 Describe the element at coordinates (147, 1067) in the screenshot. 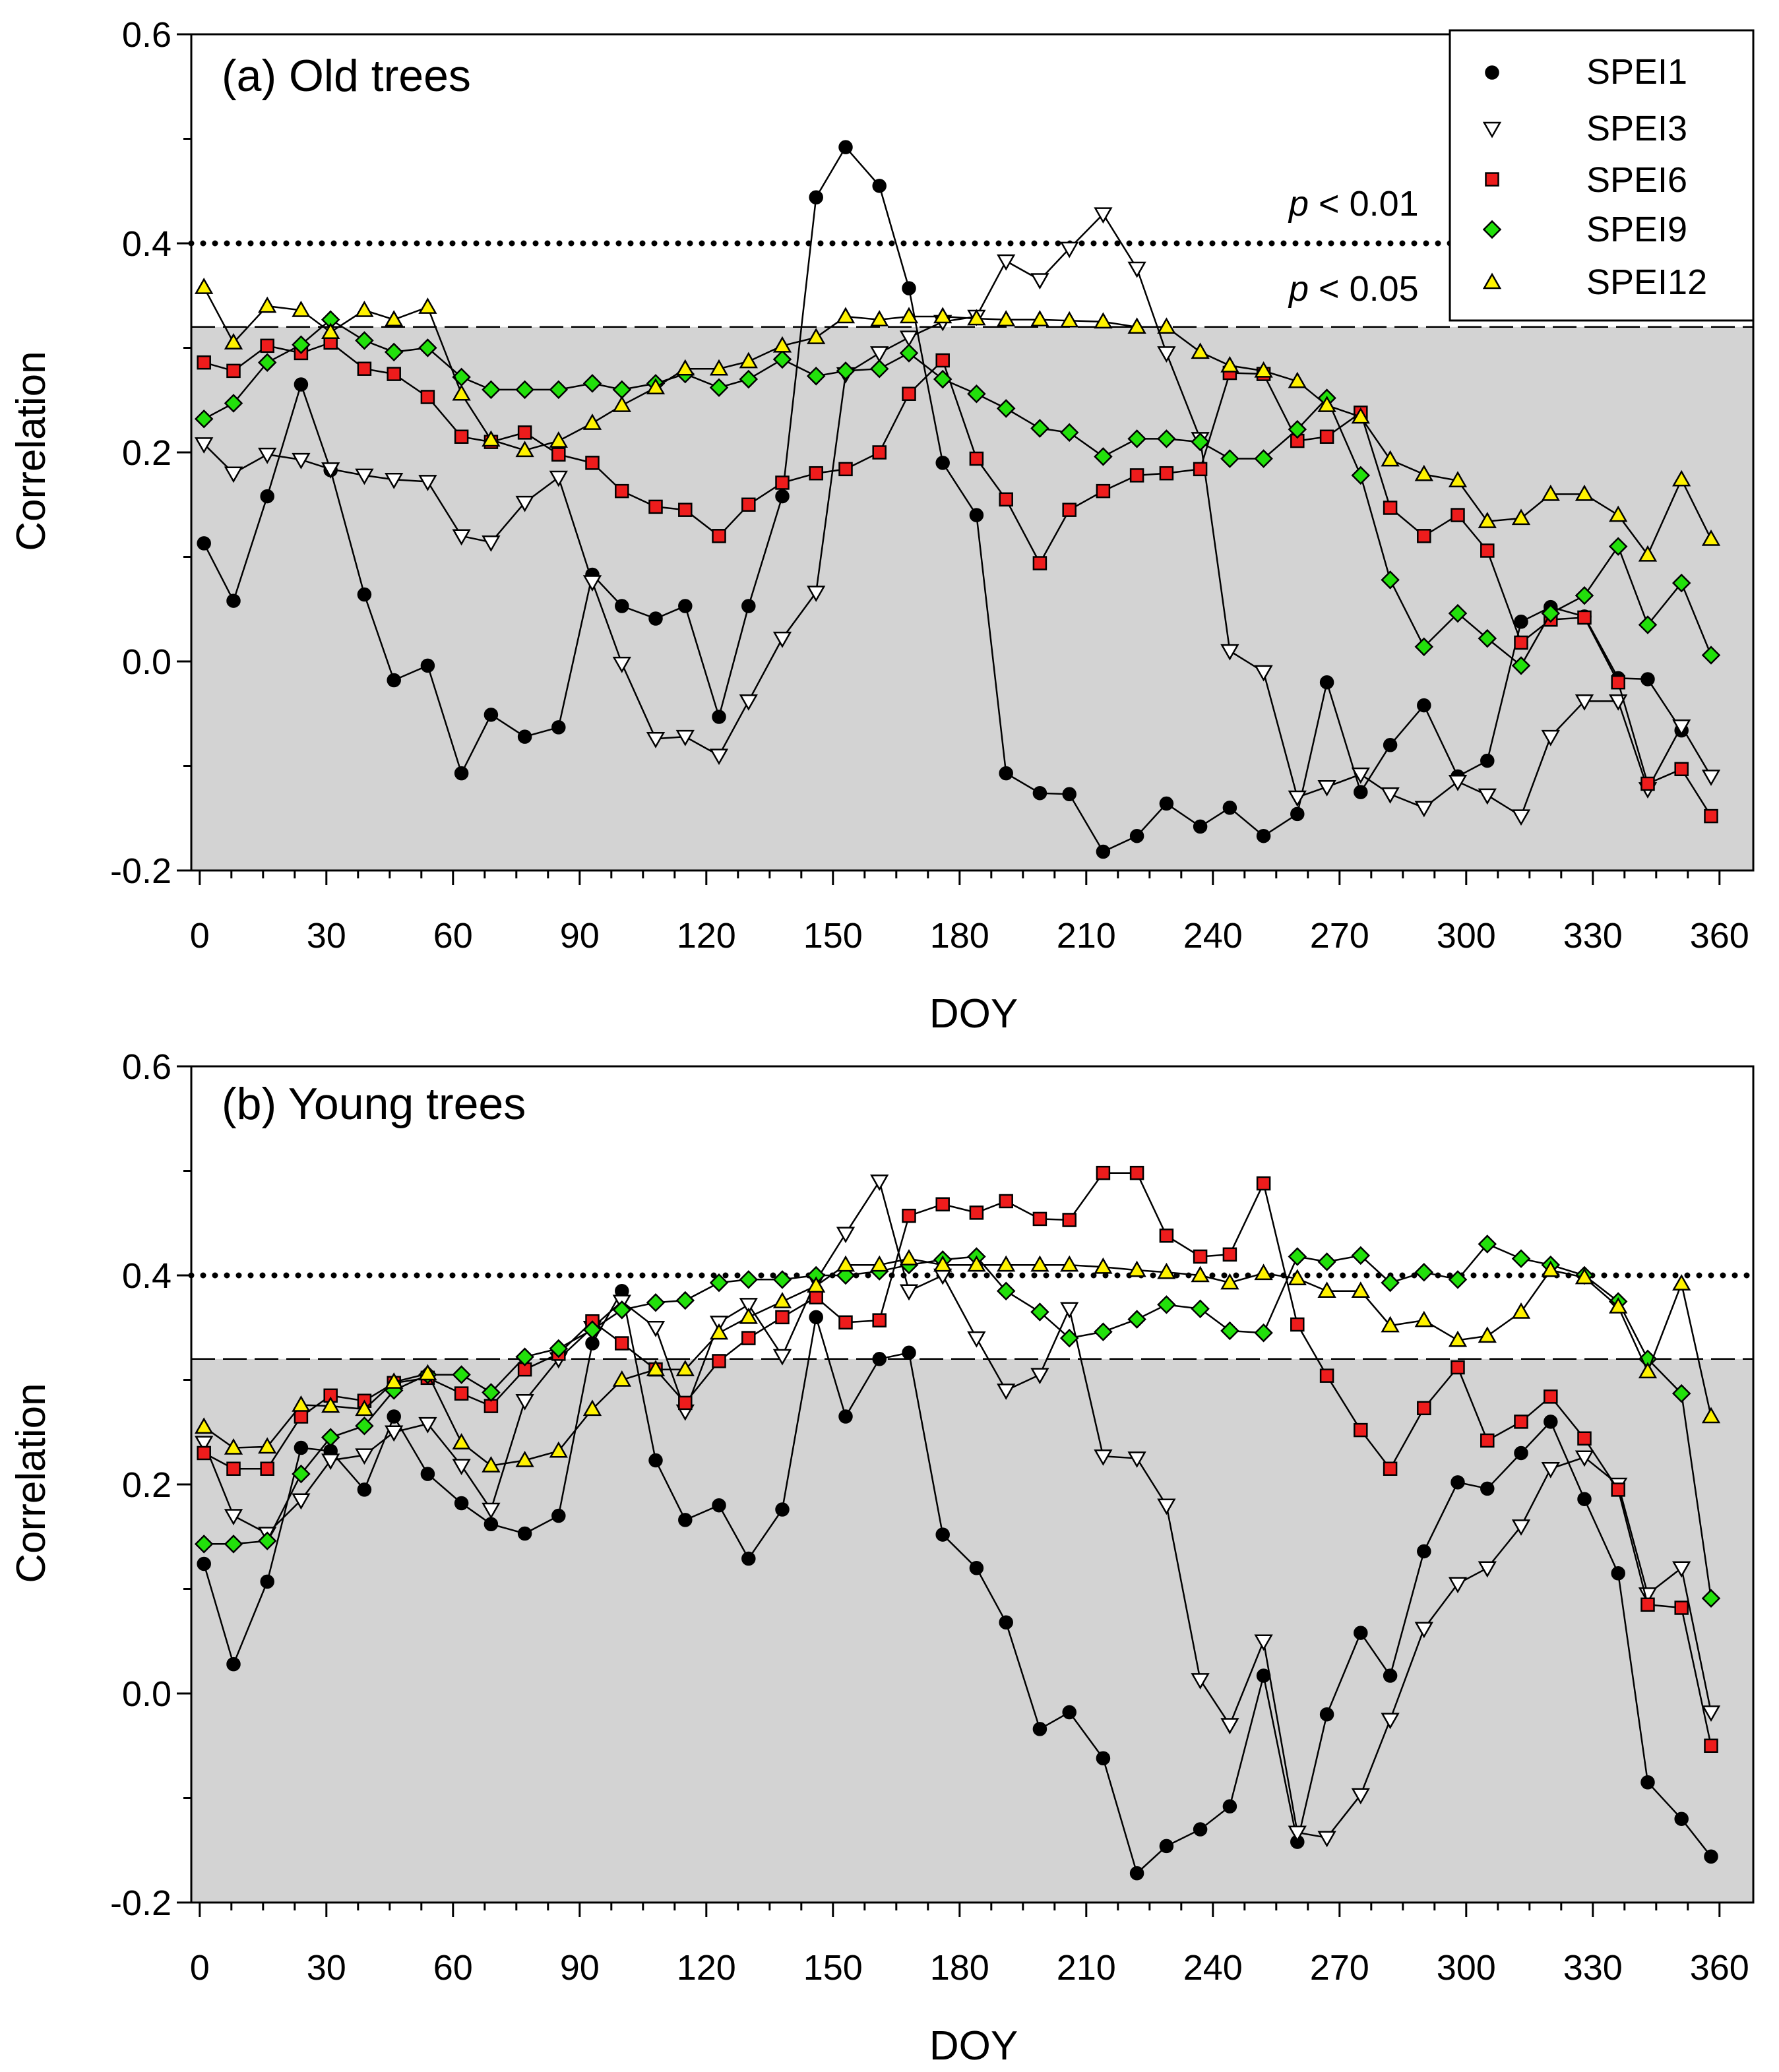

I see `panel-b-y-tick-label: 0.6` at that location.